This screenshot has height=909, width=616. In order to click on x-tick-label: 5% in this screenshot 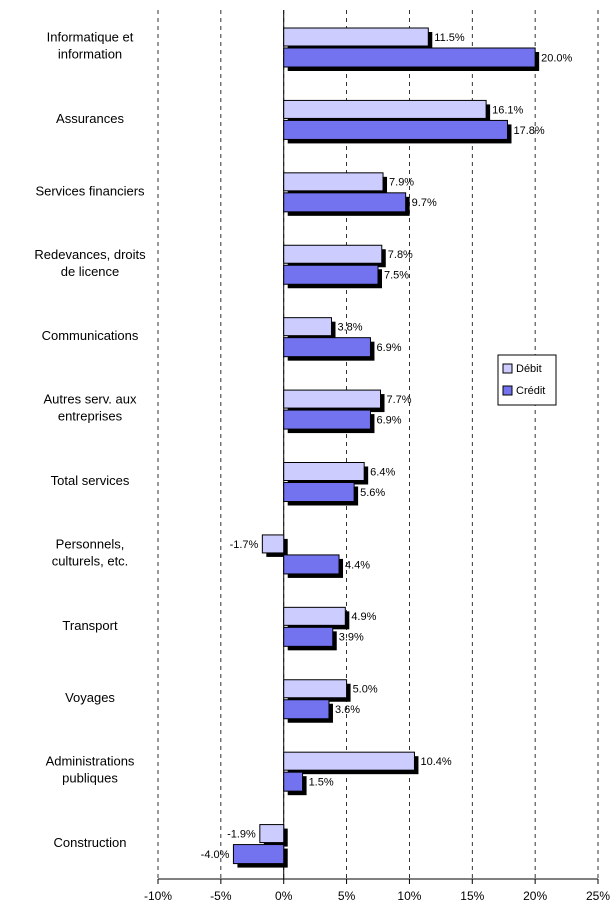, I will do `click(347, 896)`.